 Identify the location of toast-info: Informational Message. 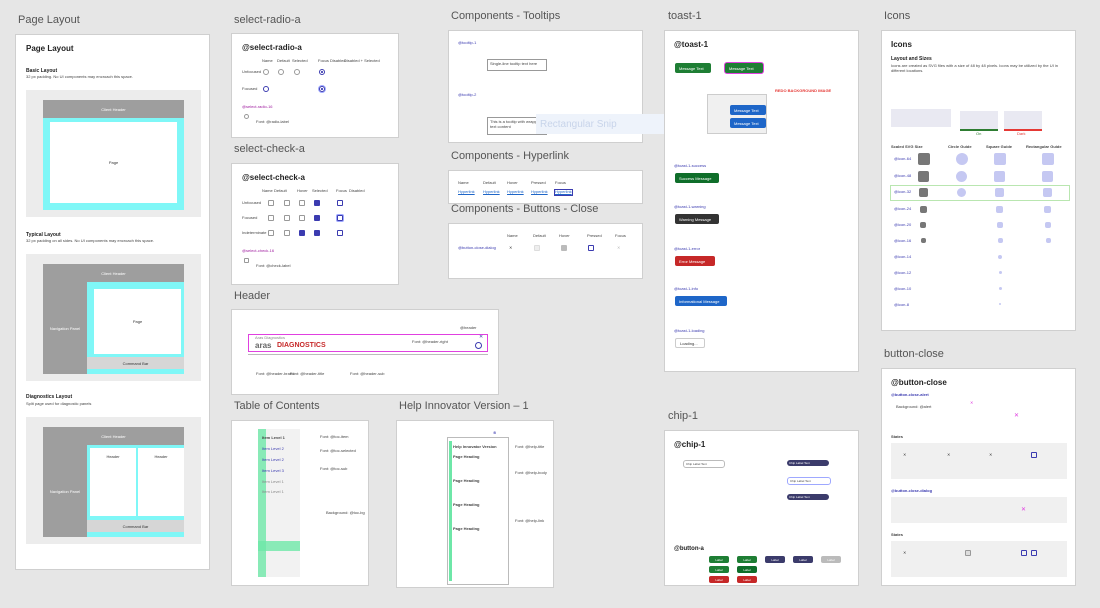
(701, 301).